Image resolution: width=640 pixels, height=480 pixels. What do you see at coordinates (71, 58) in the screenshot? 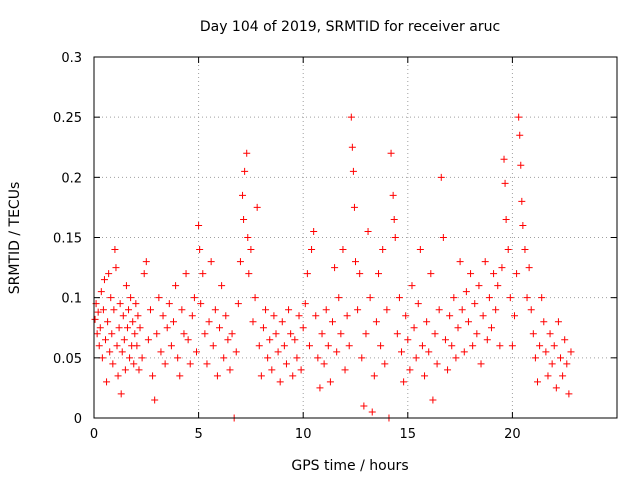
I see `y-tick-label: 0.3` at bounding box center [71, 58].